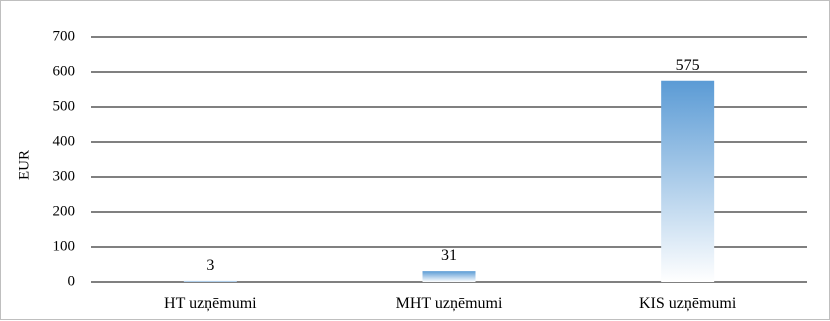 This screenshot has height=321, width=830. I want to click on y-tick-label: 100, so click(64, 246).